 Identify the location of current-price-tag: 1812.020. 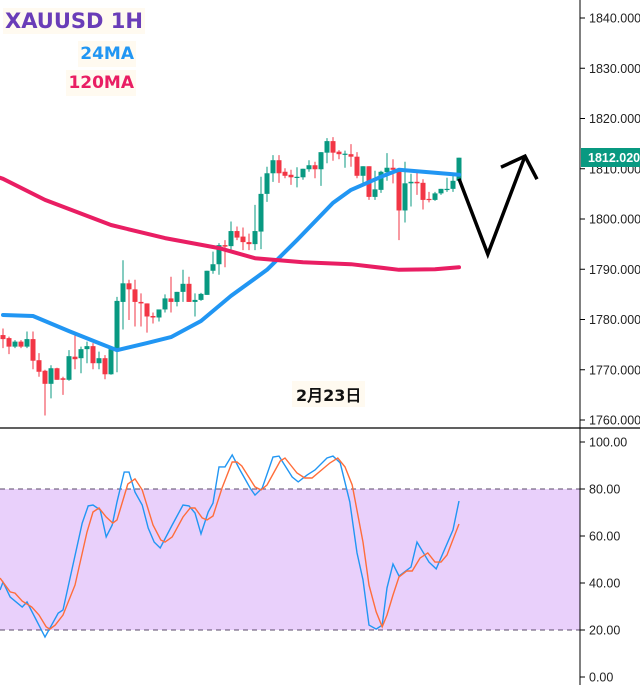
(610, 157).